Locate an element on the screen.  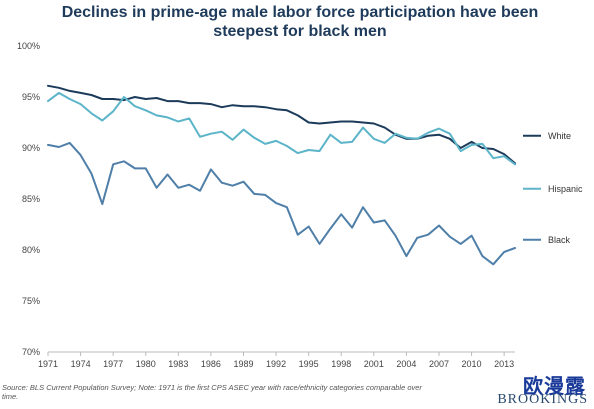
brookings-logo: BROOKINGS is located at coordinates (542, 399).